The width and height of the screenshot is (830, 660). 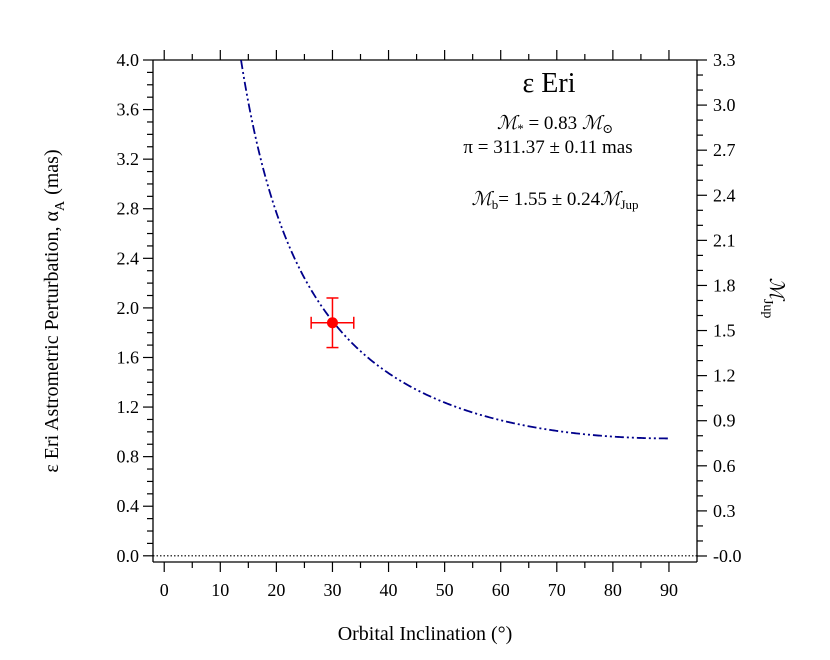 What do you see at coordinates (128, 407) in the screenshot?
I see `y-tick-label: 1.2` at bounding box center [128, 407].